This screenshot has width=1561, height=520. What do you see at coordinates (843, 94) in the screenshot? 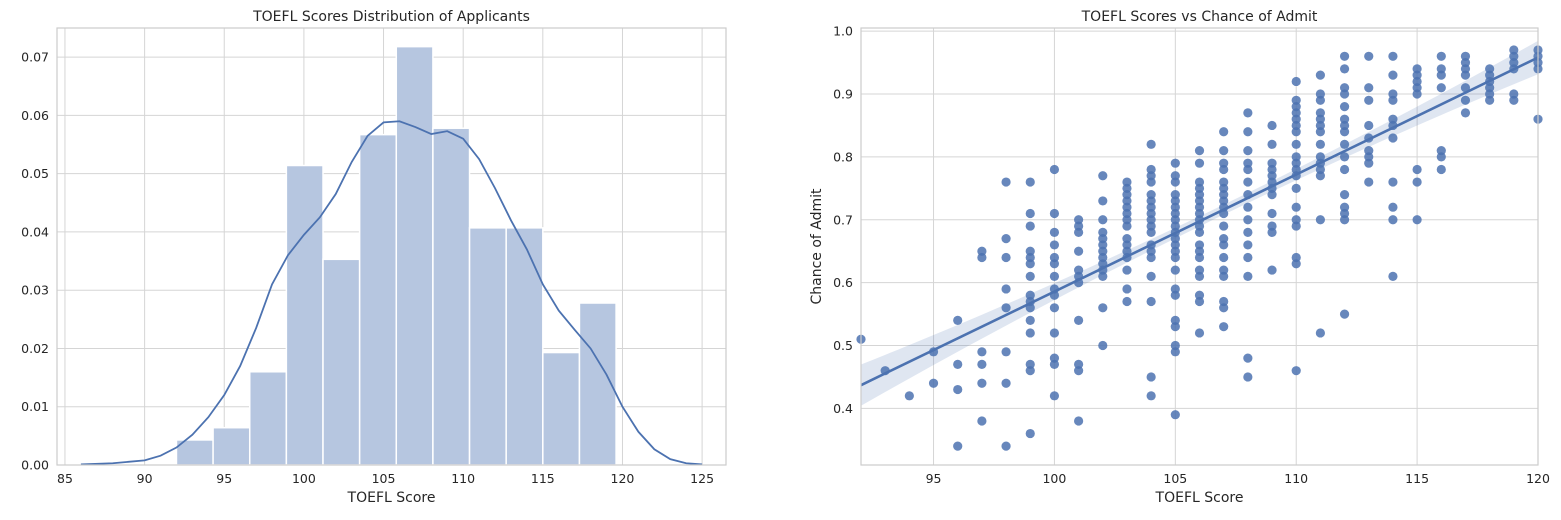
I see `scatter-y-tick-label: 0.9` at bounding box center [843, 94].